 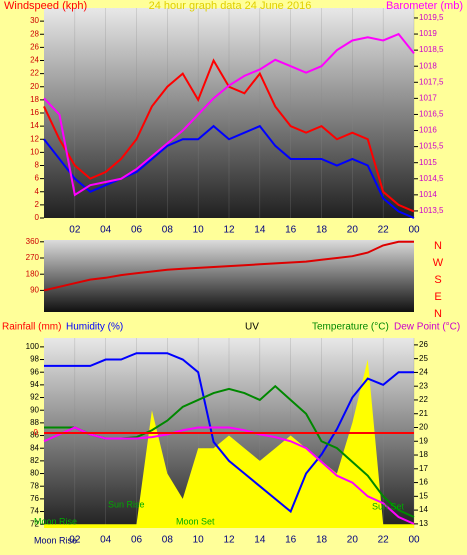 What do you see at coordinates (34, 409) in the screenshot?
I see `y-tick-label: 90` at bounding box center [34, 409].